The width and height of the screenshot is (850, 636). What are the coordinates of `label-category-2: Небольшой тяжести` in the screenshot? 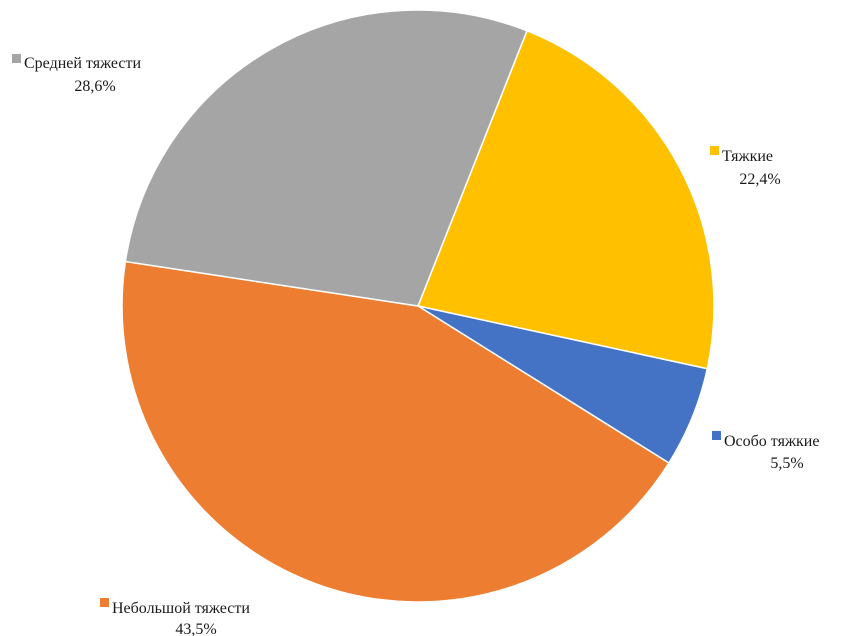 It's located at (181, 608).